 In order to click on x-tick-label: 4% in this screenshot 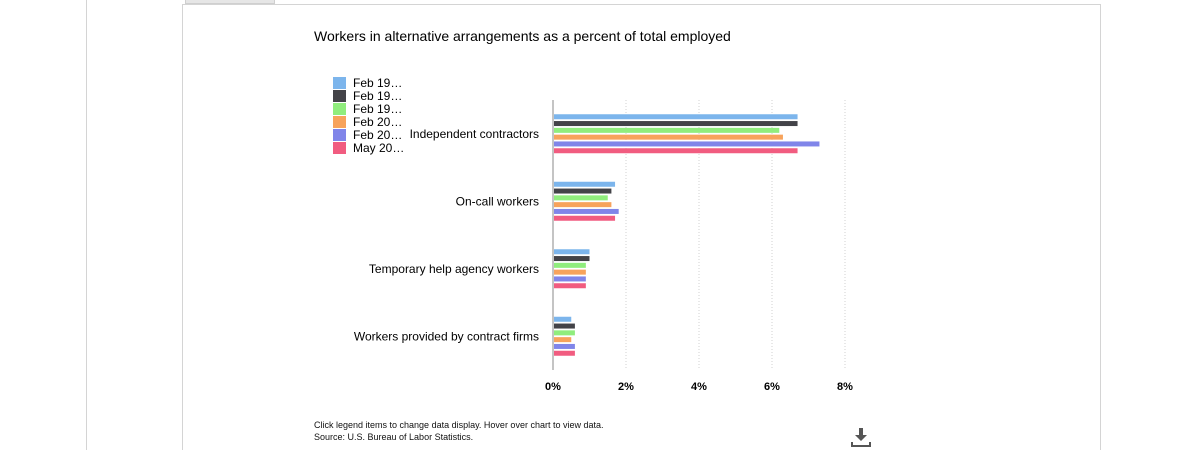, I will do `click(699, 387)`.